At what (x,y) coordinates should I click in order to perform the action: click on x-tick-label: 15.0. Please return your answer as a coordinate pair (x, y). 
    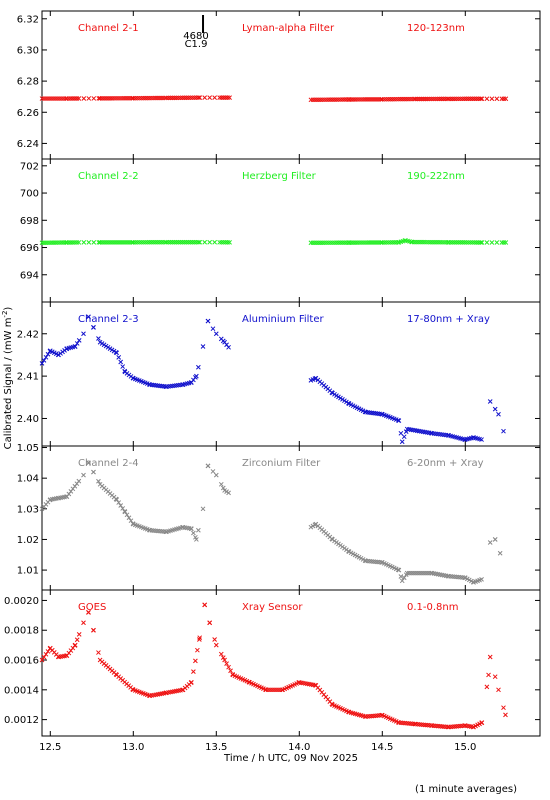
    Looking at the image, I should click on (465, 747).